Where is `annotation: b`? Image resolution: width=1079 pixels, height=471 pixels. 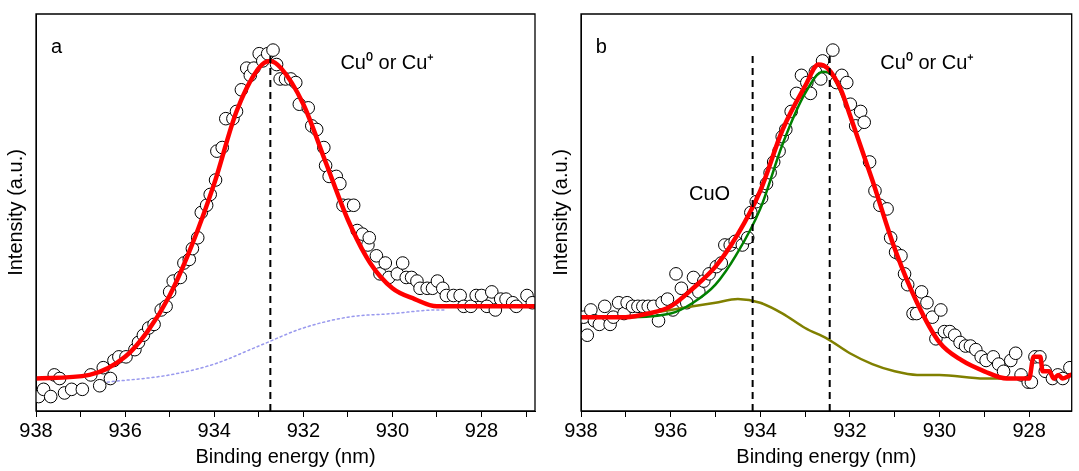
annotation: b is located at coordinates (601, 46).